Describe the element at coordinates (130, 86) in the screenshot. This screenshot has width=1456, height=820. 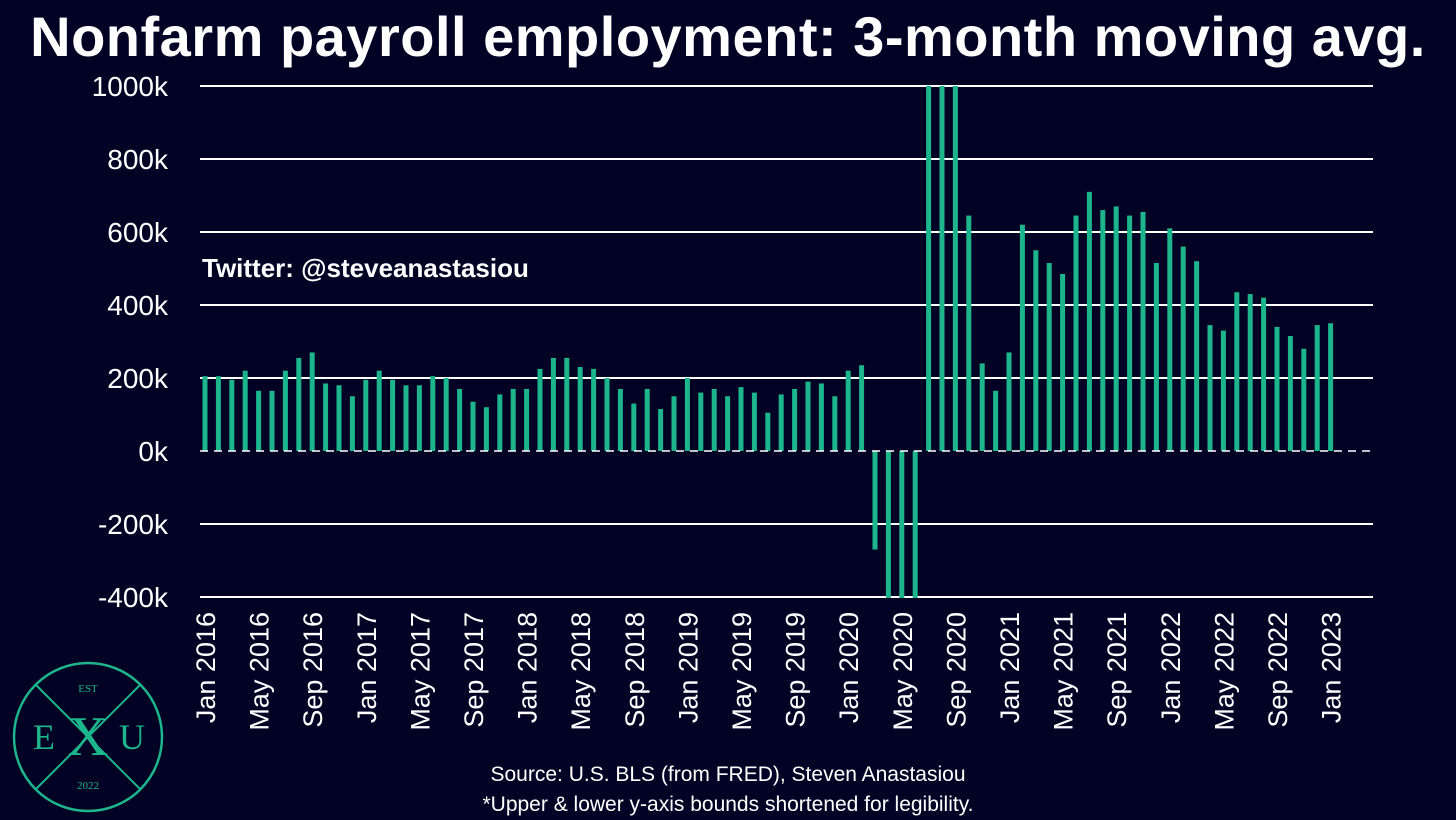
I see `y-tick-label: 1000k` at that location.